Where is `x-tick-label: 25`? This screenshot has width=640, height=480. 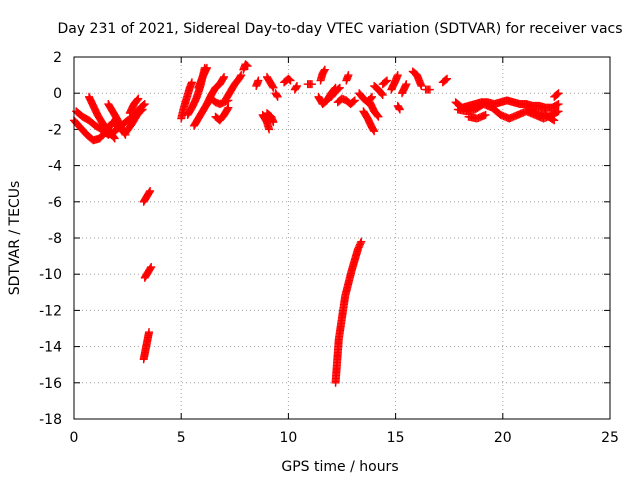
x-tick-label: 25 is located at coordinates (610, 438).